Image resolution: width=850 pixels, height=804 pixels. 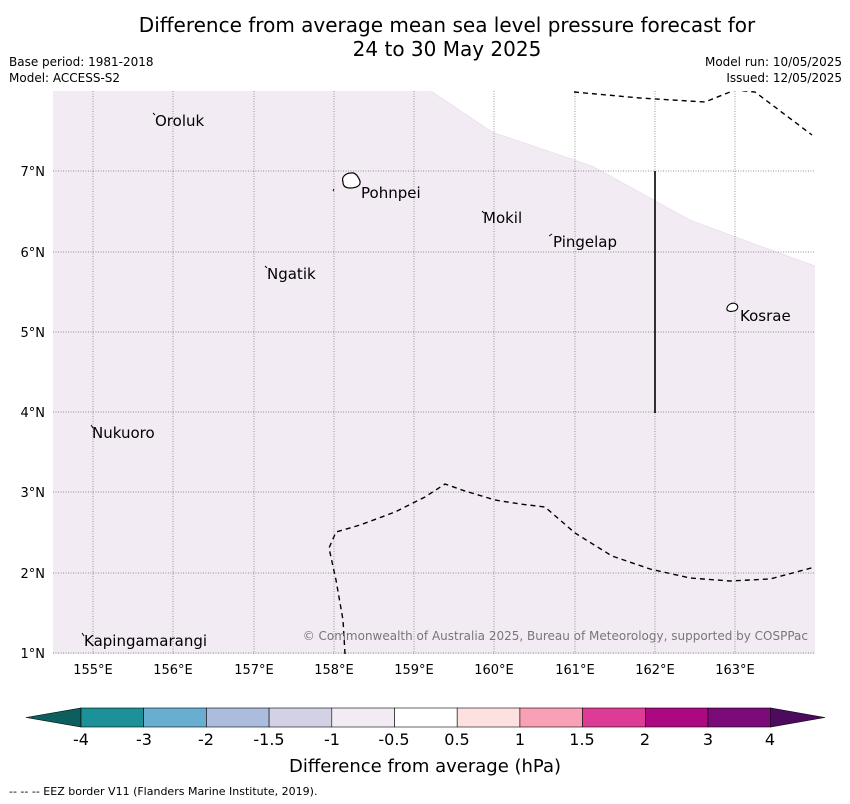 What do you see at coordinates (206, 739) in the screenshot?
I see `colorbar-tick-label: -2` at bounding box center [206, 739].